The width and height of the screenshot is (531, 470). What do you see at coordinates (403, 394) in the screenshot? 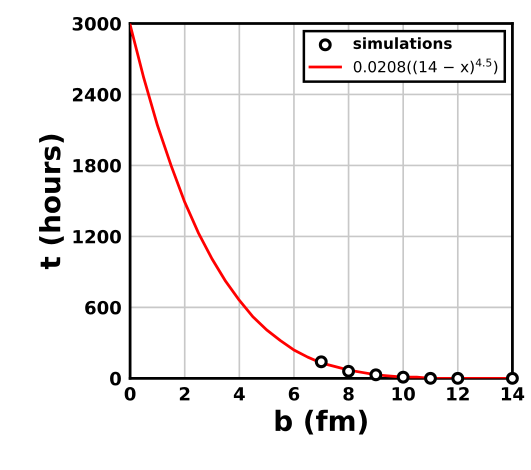
I see `x-tick-label: 10` at bounding box center [403, 394].